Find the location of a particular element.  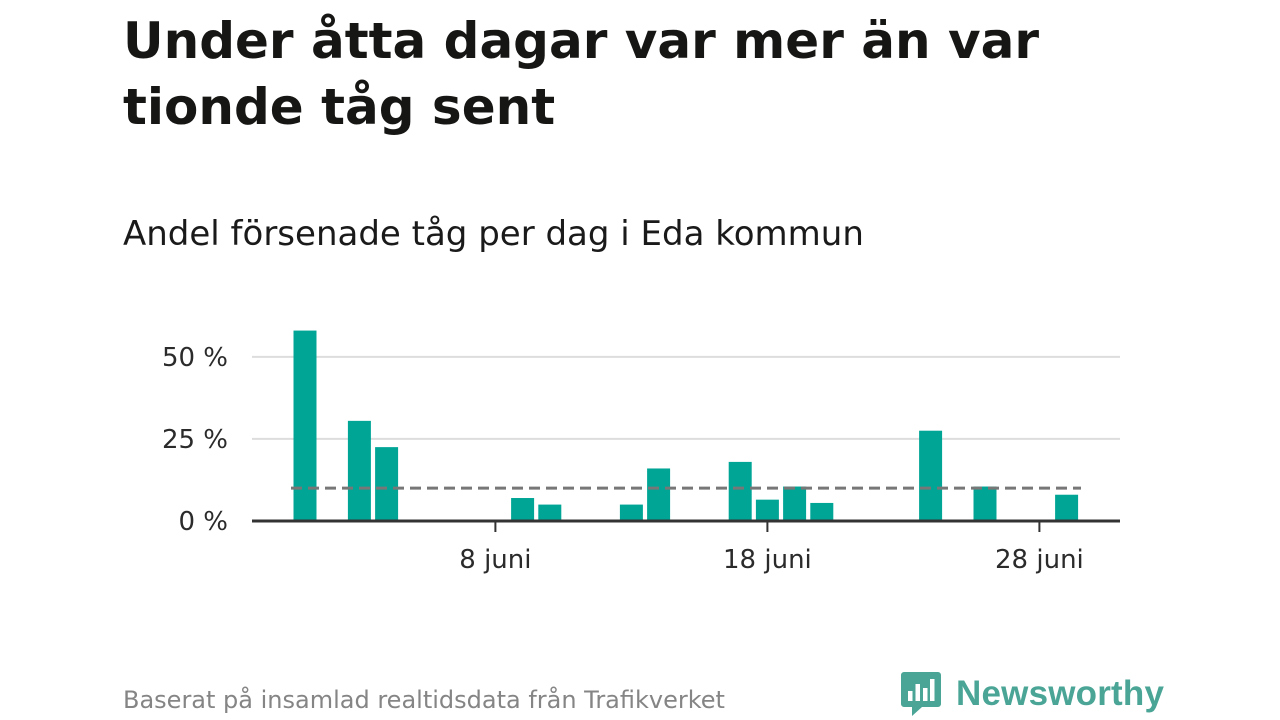

y-tick-label: 25 % is located at coordinates (195, 440).